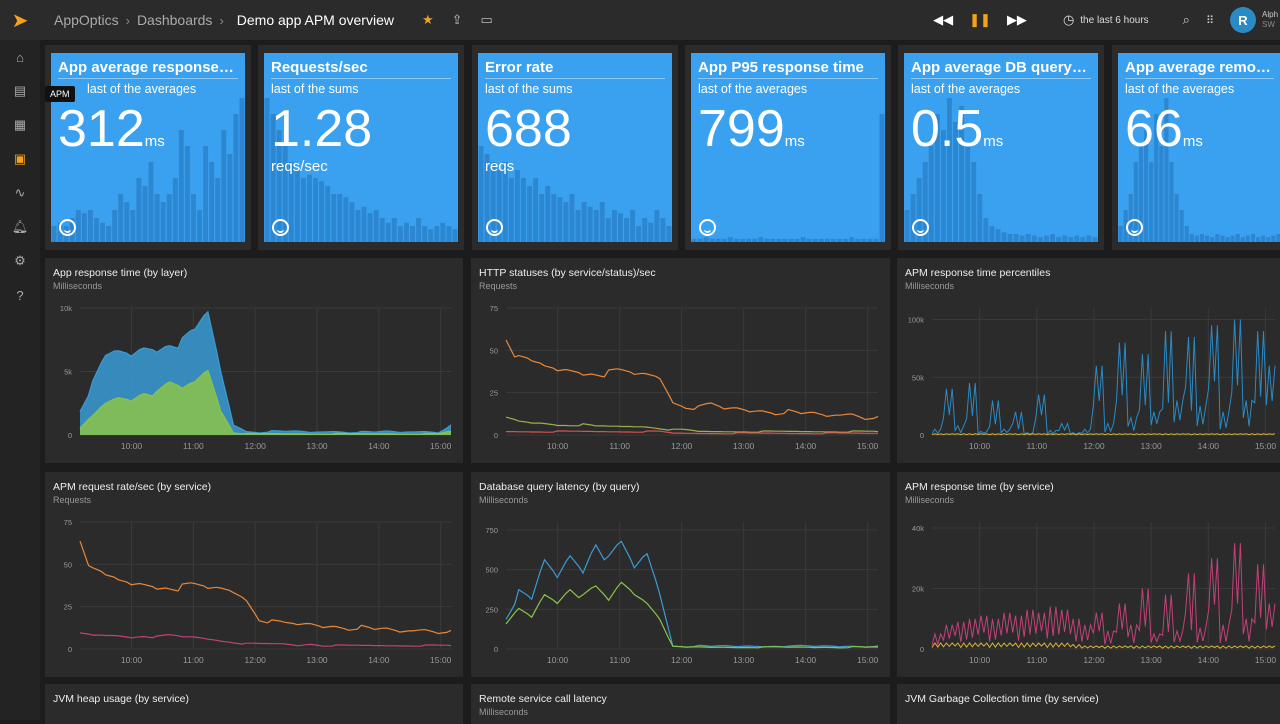 Image resolution: width=1280 pixels, height=724 pixels. What do you see at coordinates (868, 446) in the screenshot?
I see `x-tick-label: 15:00` at bounding box center [868, 446].